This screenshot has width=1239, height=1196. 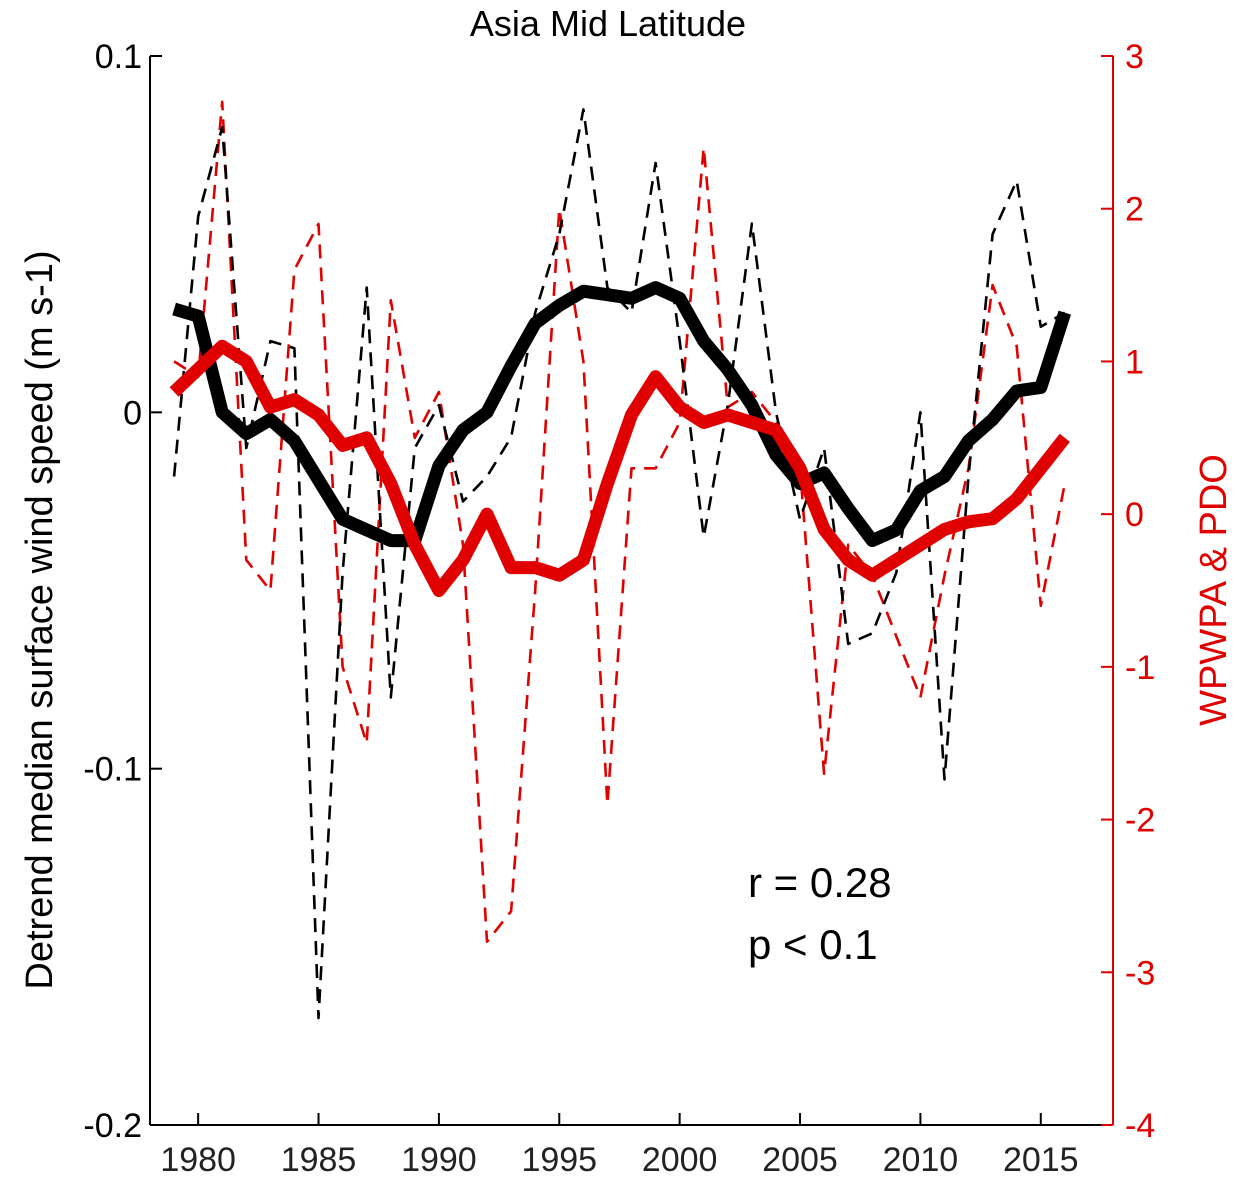 What do you see at coordinates (1140, 821) in the screenshot?
I see `right-y-tick-label: -2` at bounding box center [1140, 821].